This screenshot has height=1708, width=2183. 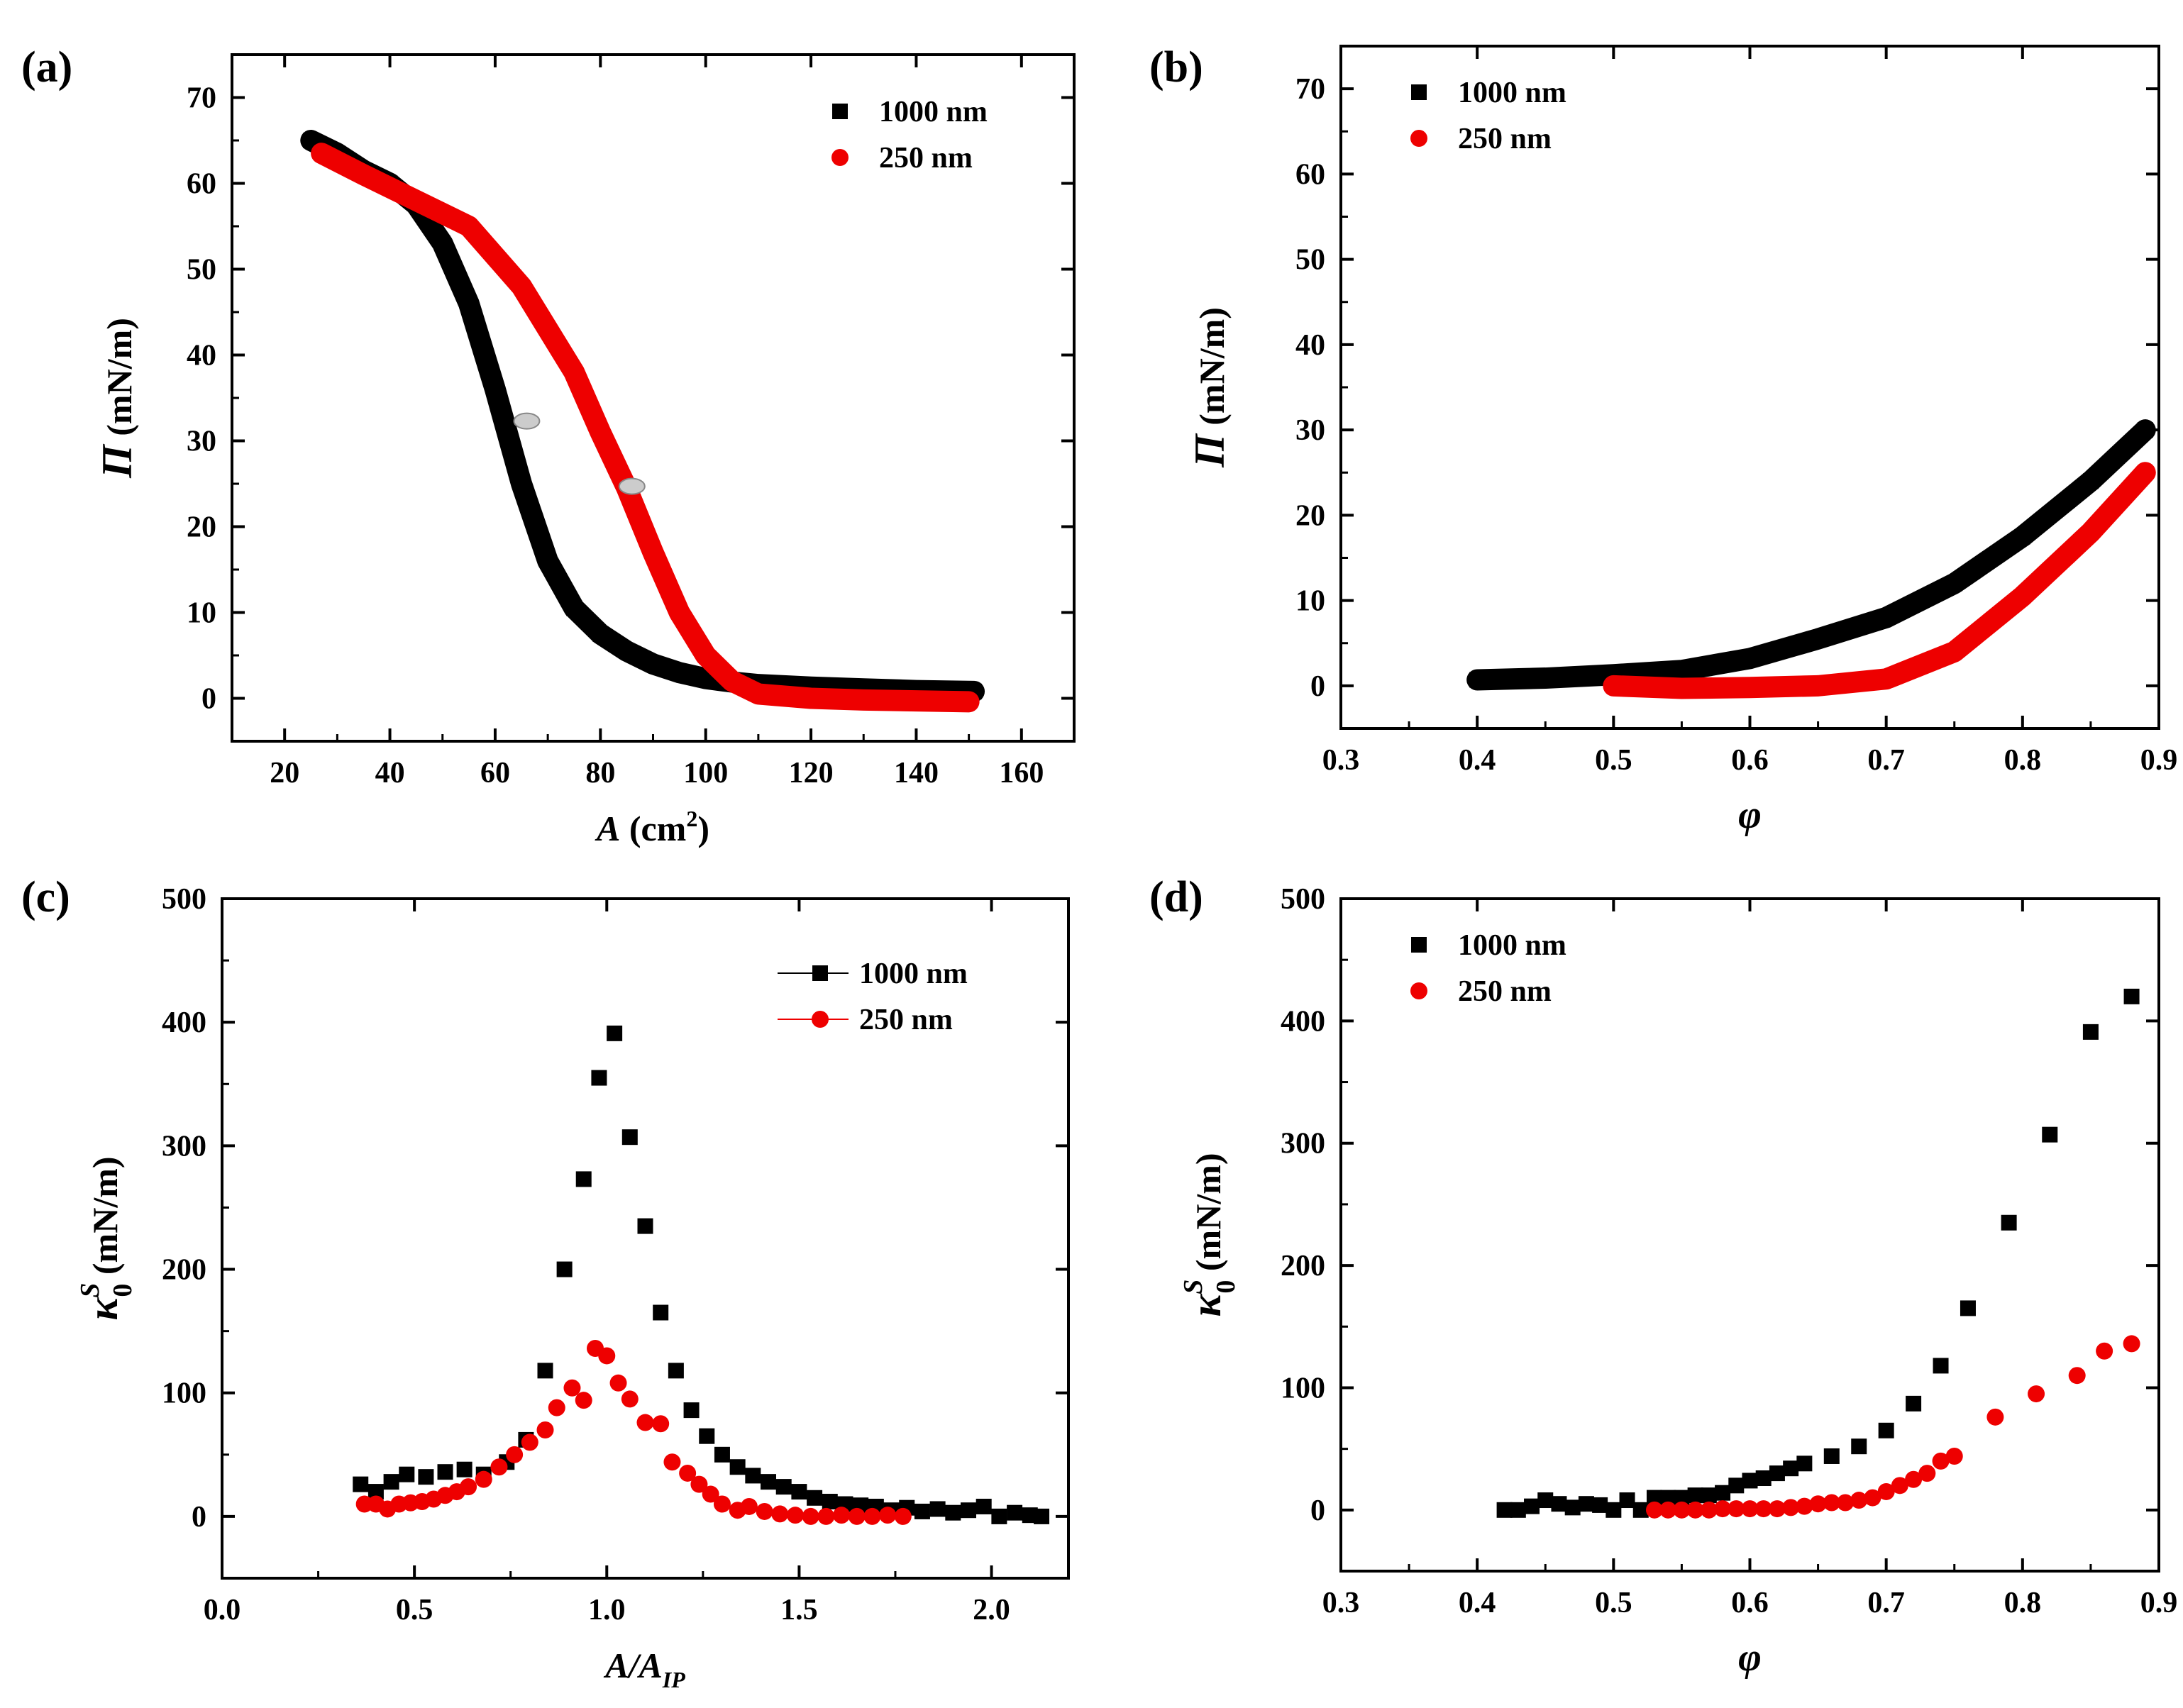 What do you see at coordinates (1310, 261) in the screenshot?
I see `y-tick-label: 50` at bounding box center [1310, 261].